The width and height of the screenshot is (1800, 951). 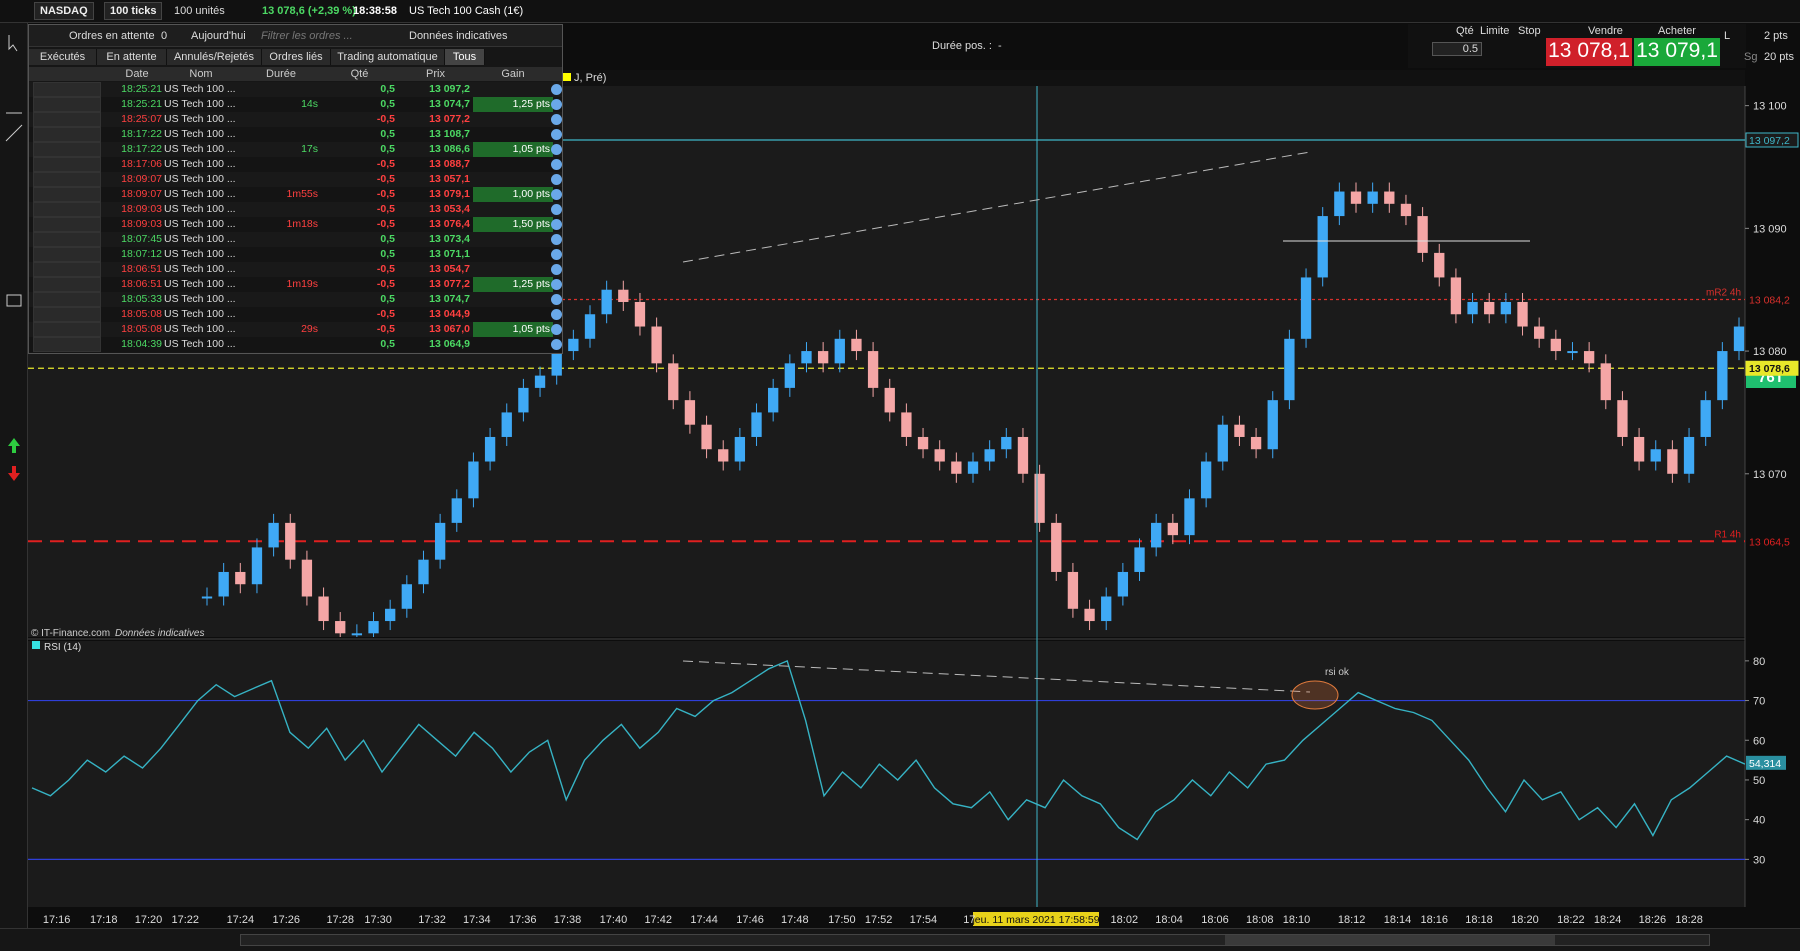 What do you see at coordinates (295, 299) in the screenshot?
I see `order-row: 18:05:33 US Tech 100 ... 0,5 13 074,7` at bounding box center [295, 299].